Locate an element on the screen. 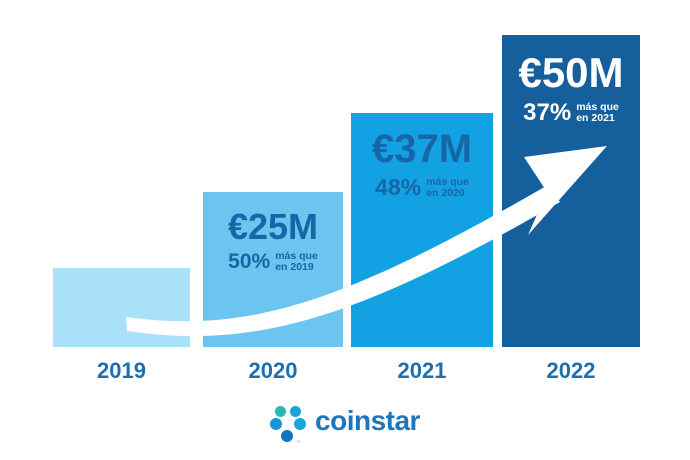 The image size is (690, 460). bar-2020-pct: 50% is located at coordinates (249, 261).